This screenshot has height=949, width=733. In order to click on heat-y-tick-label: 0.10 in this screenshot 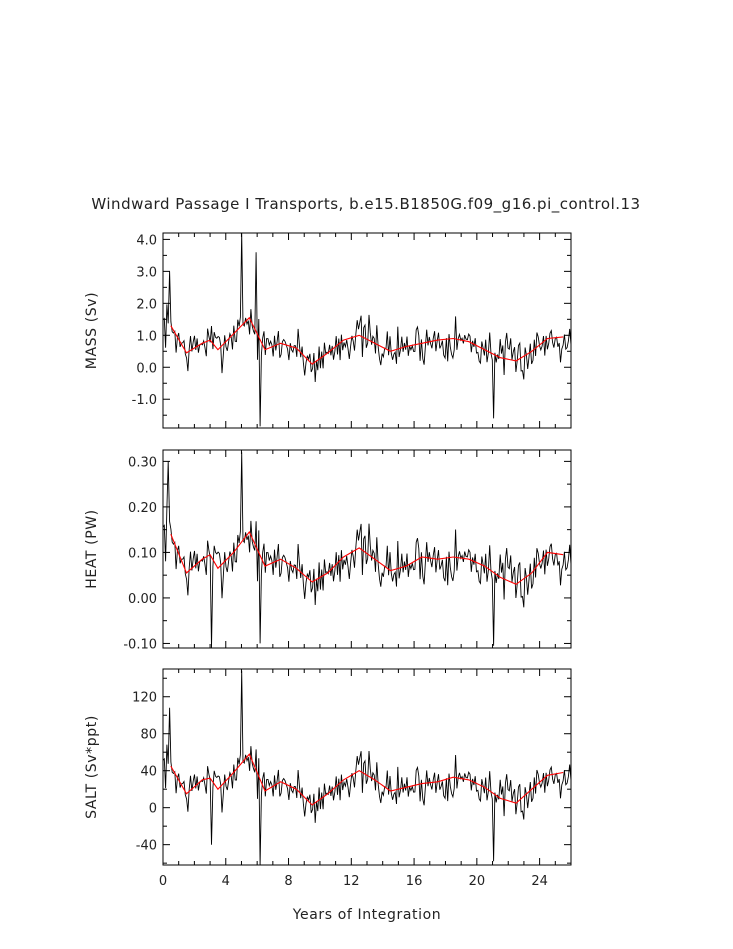, I will do `click(142, 553)`.